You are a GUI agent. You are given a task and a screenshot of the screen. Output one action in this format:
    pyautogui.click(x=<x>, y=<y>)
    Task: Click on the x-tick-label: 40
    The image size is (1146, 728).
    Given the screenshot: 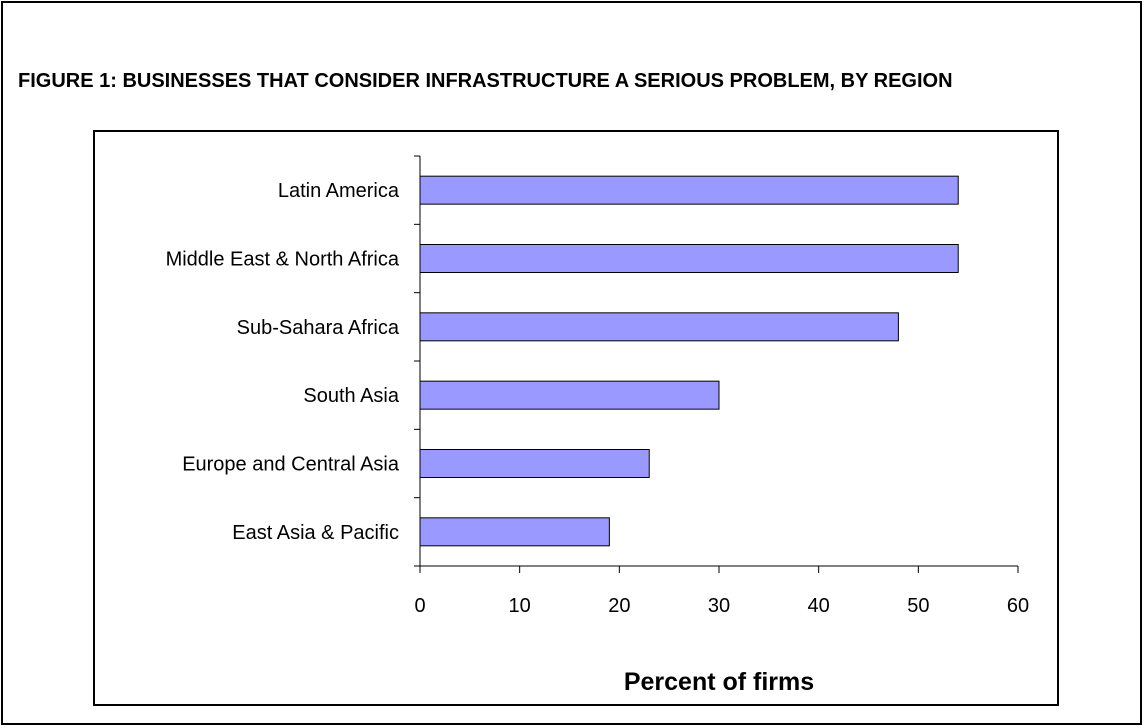 What is the action you would take?
    pyautogui.click(x=819, y=606)
    